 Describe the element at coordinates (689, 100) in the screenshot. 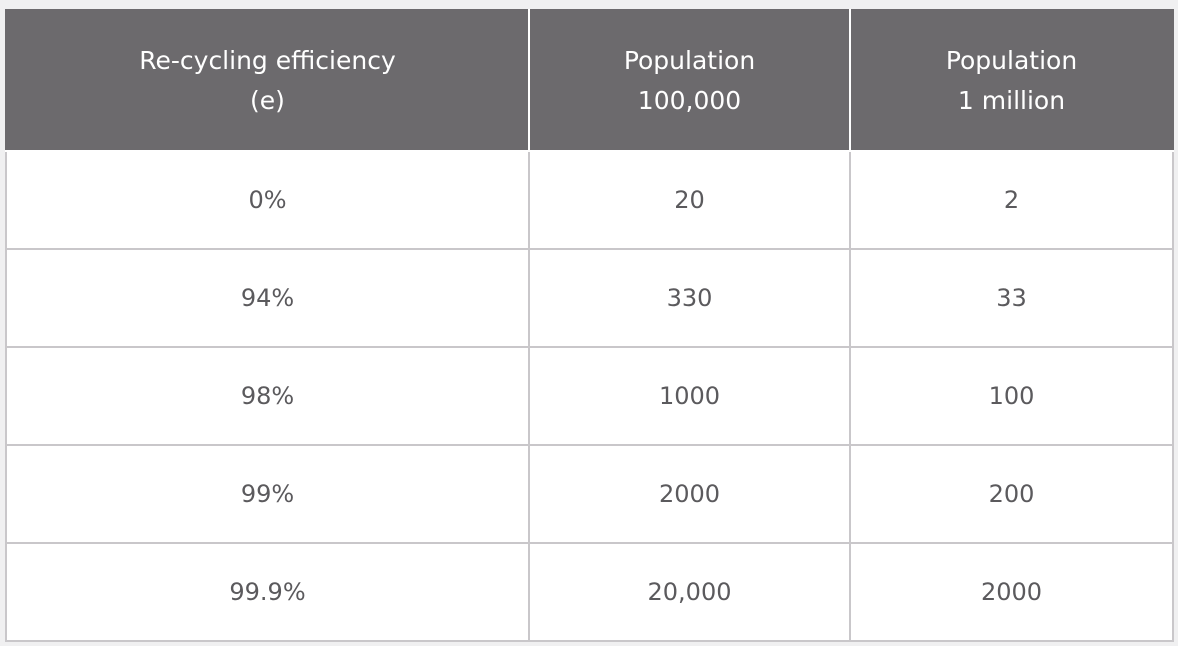

I see `header-population-100000-line2: 100,000` at that location.